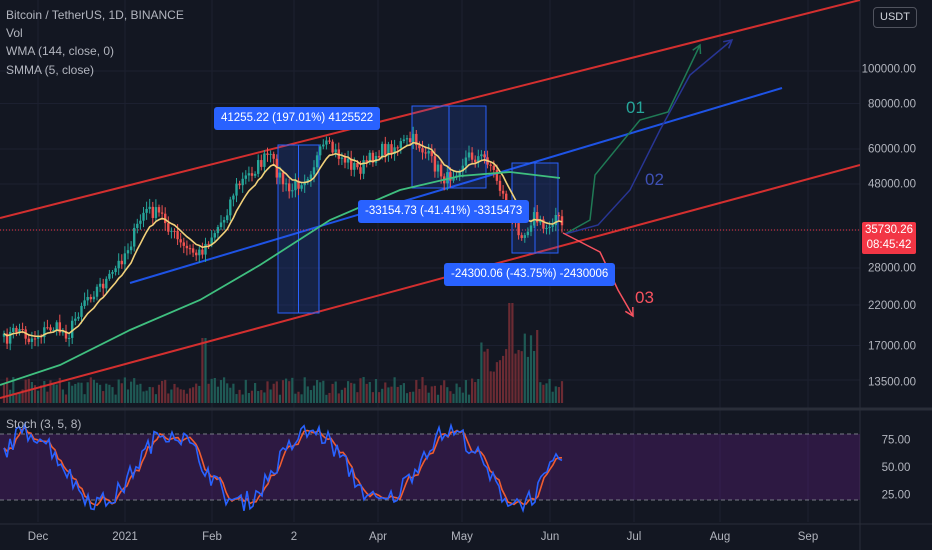 This screenshot has width=932, height=550. I want to click on wave-projections, so click(648, 178).